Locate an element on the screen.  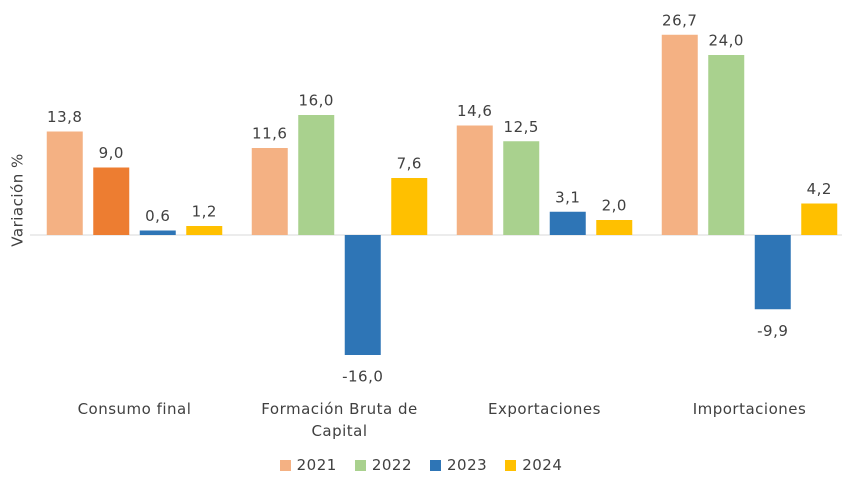
data-label: 12,5 is located at coordinates (521, 127).